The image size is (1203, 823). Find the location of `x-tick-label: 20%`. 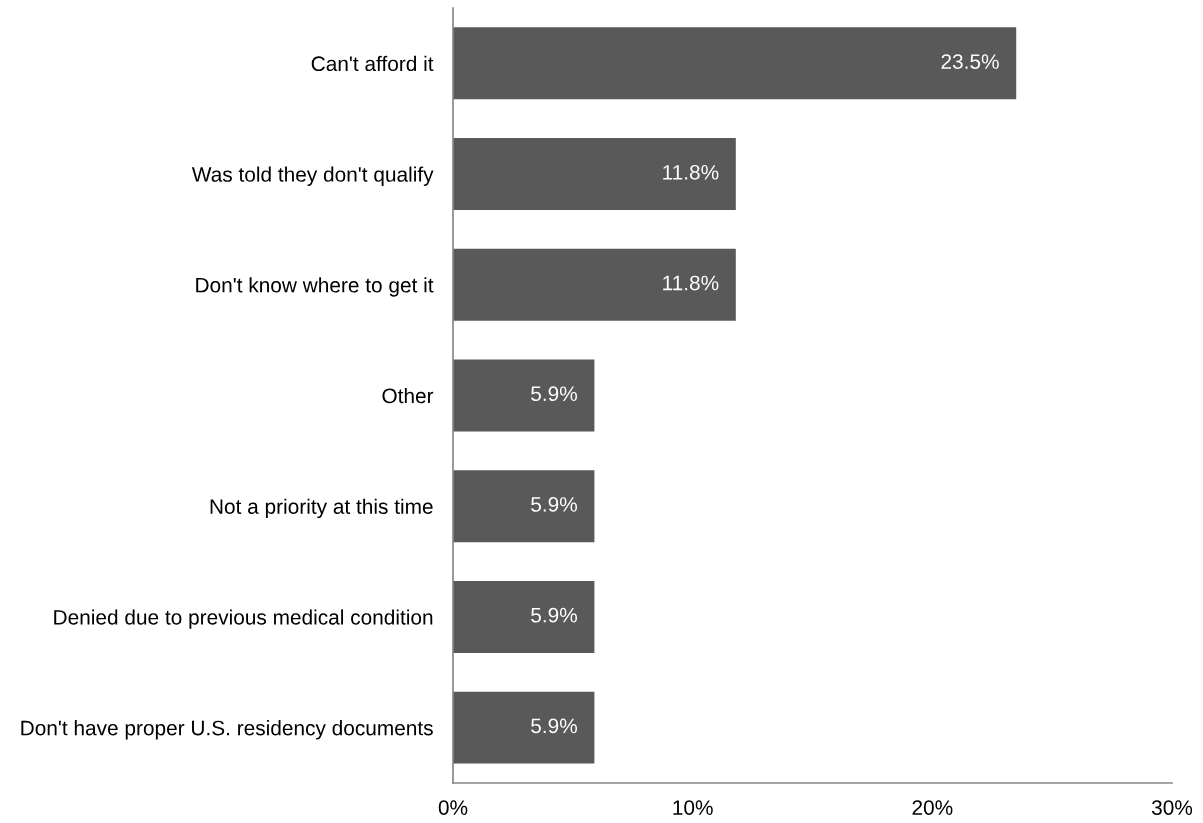

x-tick-label: 20% is located at coordinates (932, 807).